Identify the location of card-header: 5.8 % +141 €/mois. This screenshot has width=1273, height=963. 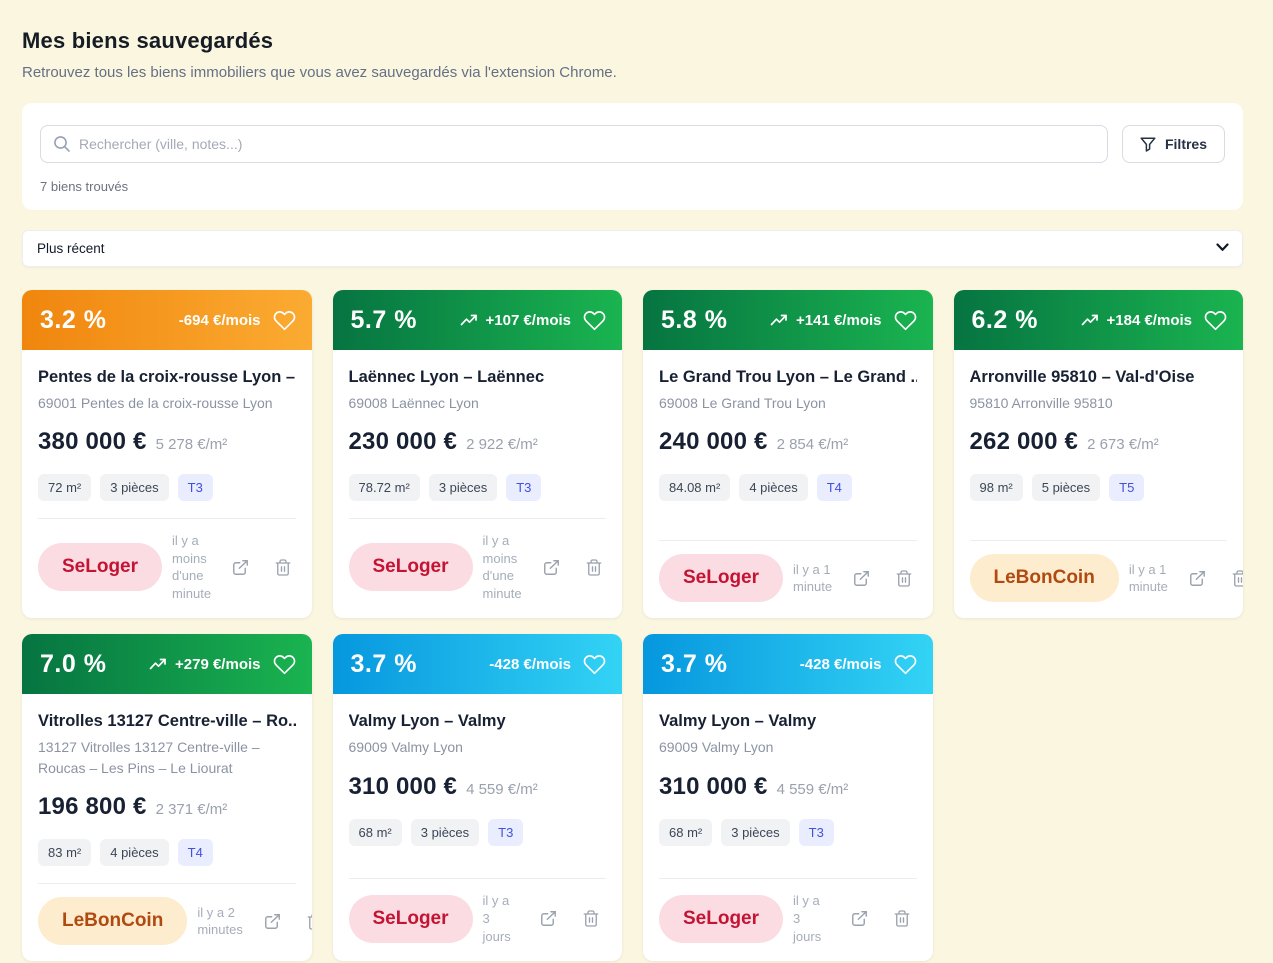
(788, 320).